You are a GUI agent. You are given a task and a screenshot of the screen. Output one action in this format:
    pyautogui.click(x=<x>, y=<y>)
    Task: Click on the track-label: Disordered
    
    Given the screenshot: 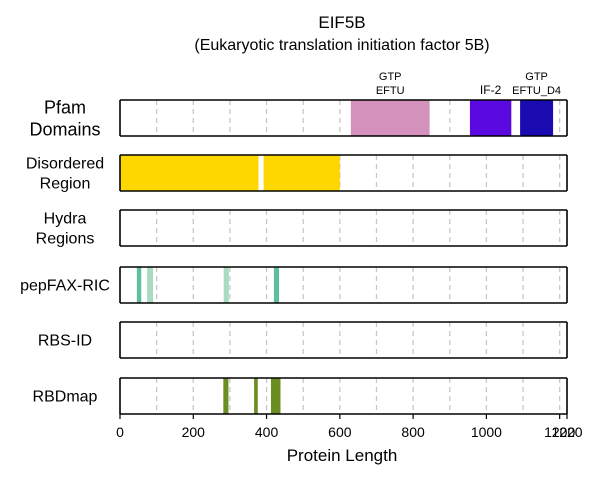 What is the action you would take?
    pyautogui.click(x=65, y=164)
    